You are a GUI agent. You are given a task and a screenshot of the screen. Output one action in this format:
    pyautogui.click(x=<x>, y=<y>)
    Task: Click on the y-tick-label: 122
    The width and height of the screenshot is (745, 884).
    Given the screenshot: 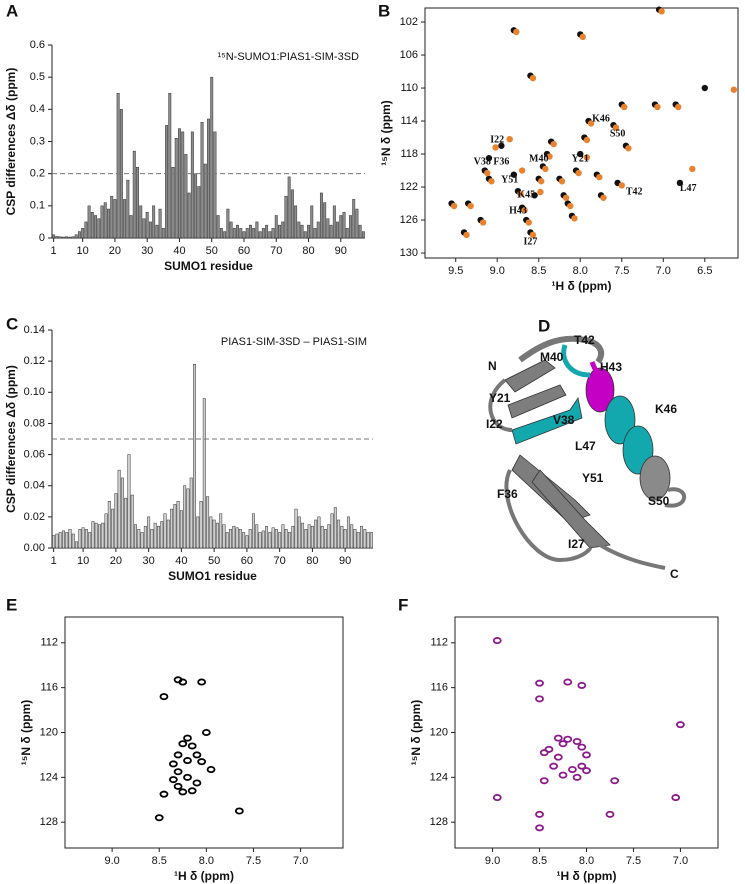 What is the action you would take?
    pyautogui.click(x=409, y=187)
    